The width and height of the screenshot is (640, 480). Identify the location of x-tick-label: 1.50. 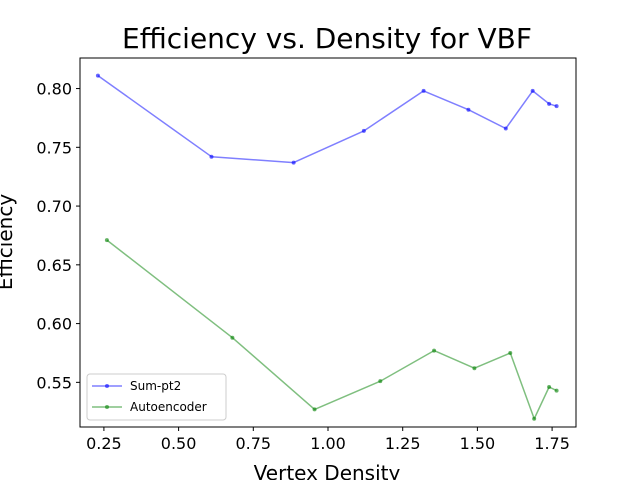
(478, 443).